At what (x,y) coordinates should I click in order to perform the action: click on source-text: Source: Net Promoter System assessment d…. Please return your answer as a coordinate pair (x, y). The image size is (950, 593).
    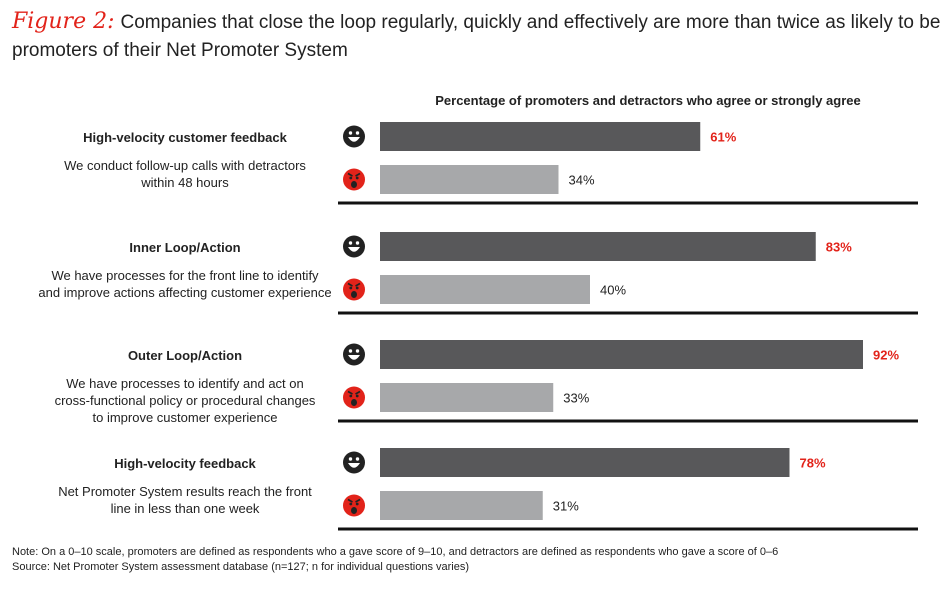
    Looking at the image, I should click on (241, 567).